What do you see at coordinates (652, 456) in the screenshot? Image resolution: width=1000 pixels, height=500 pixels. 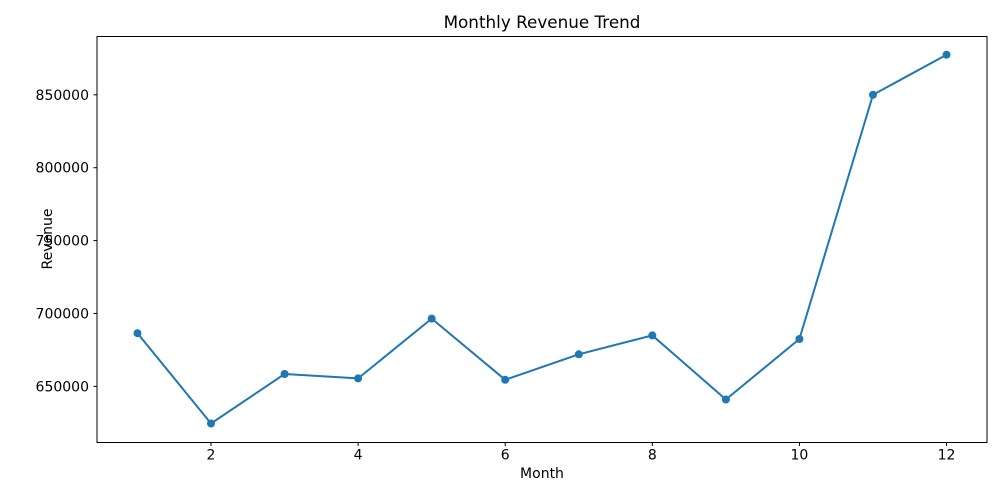 I see `x-tick-label: 8` at bounding box center [652, 456].